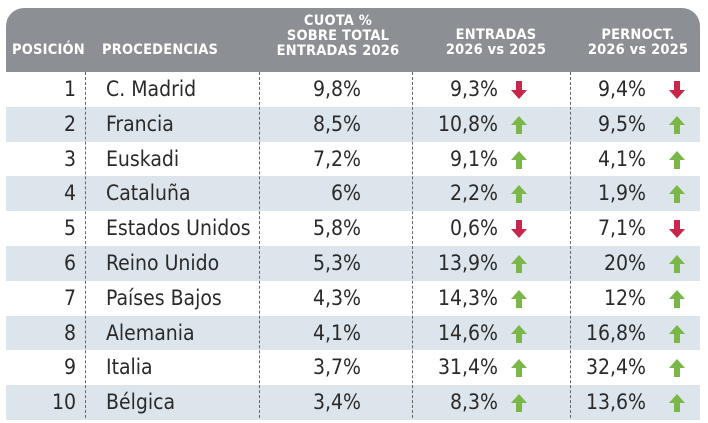 This screenshot has height=423, width=708. I want to click on cell-cuota: 4,1%, so click(337, 332).